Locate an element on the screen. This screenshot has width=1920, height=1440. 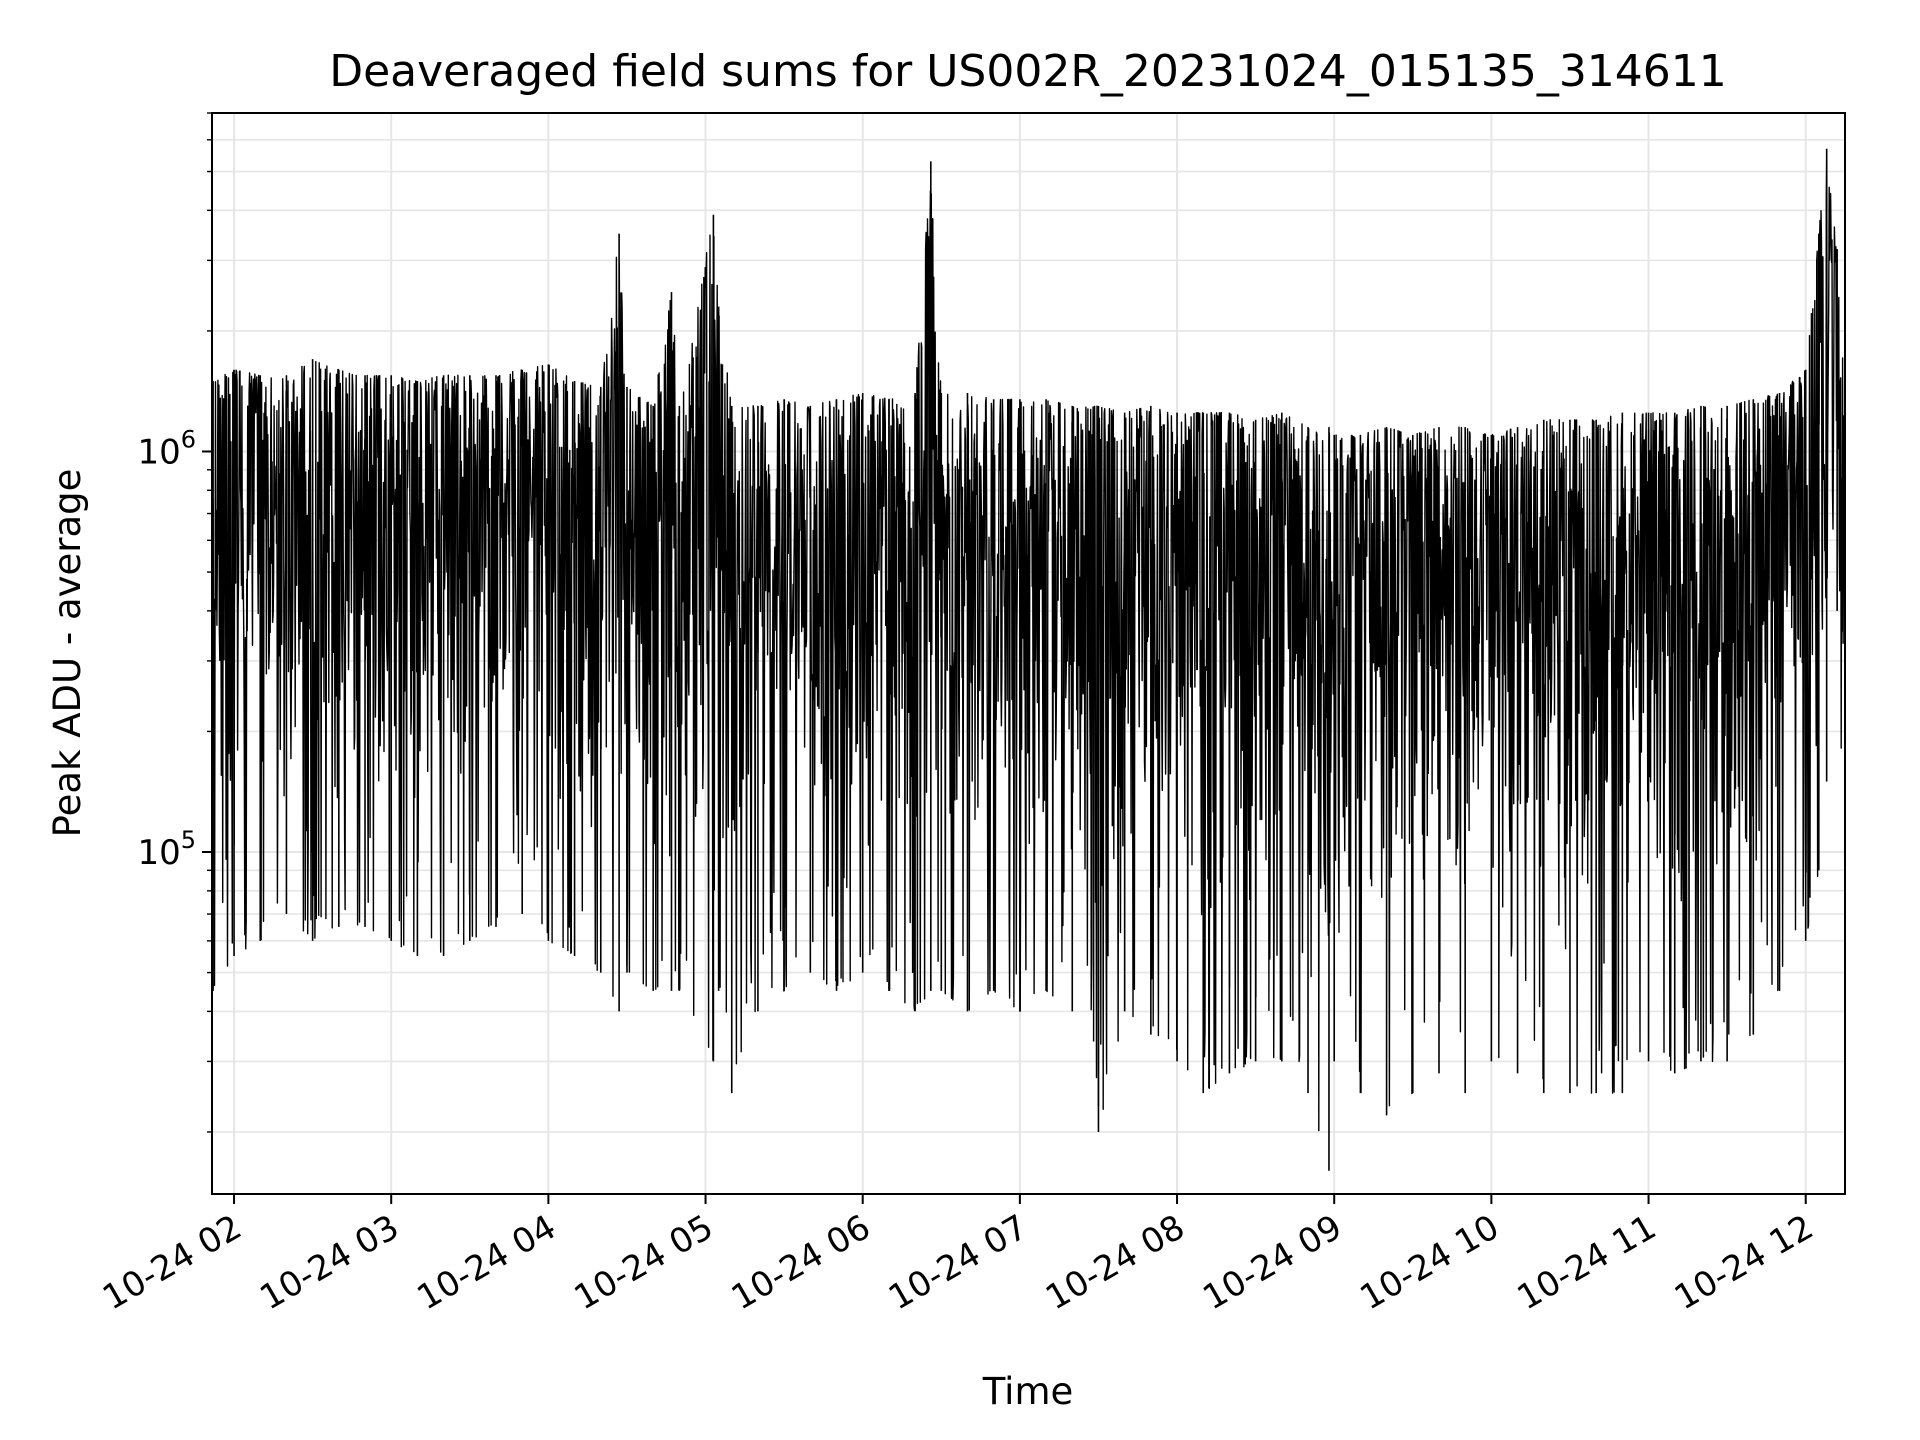
y-axis: 10⁵ 10⁶ is located at coordinates (174, 622).